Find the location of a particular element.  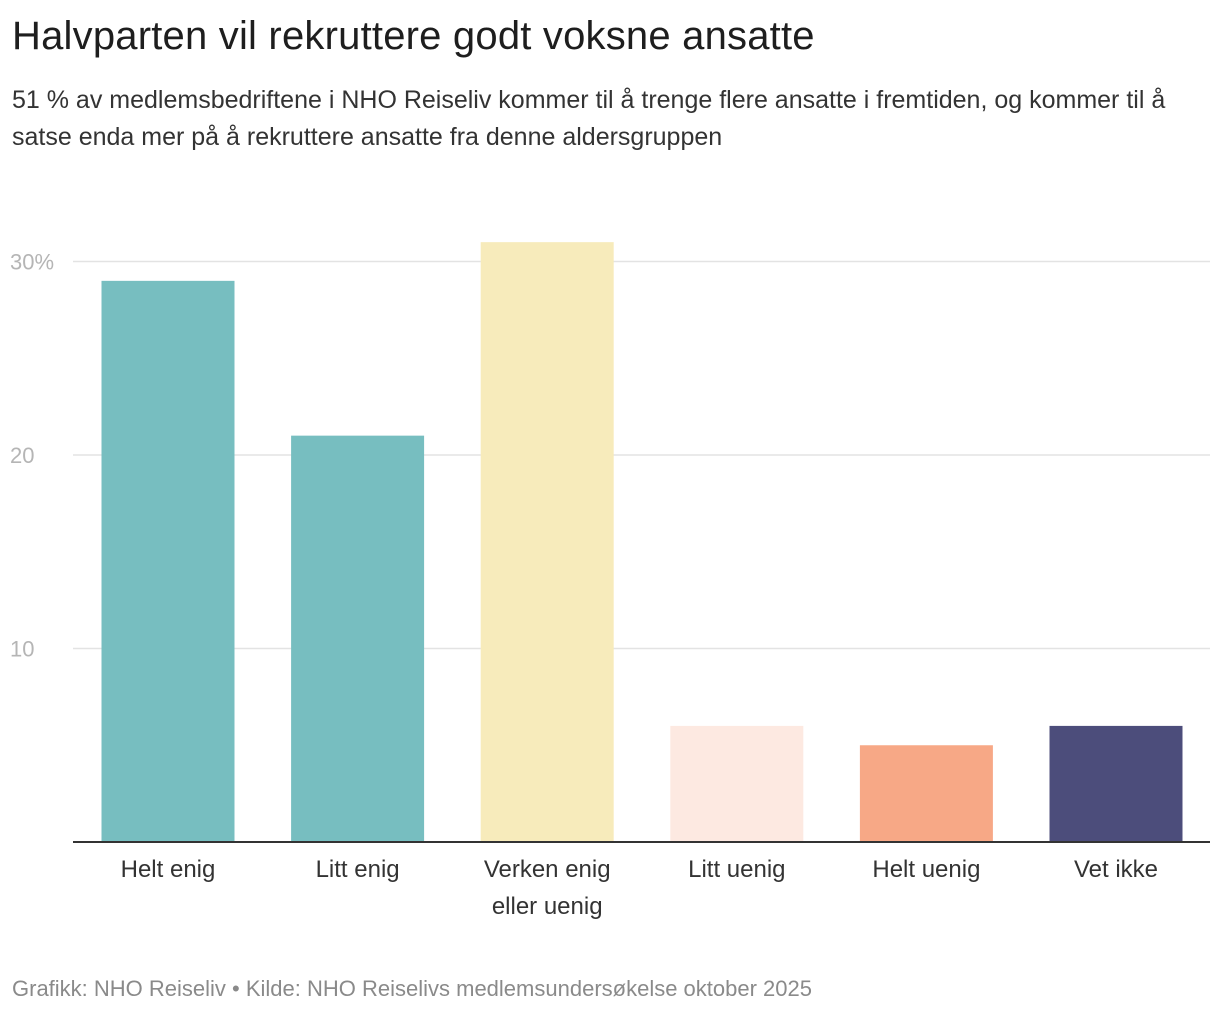

x-tick-label-line: Litt uenig is located at coordinates (736, 869).